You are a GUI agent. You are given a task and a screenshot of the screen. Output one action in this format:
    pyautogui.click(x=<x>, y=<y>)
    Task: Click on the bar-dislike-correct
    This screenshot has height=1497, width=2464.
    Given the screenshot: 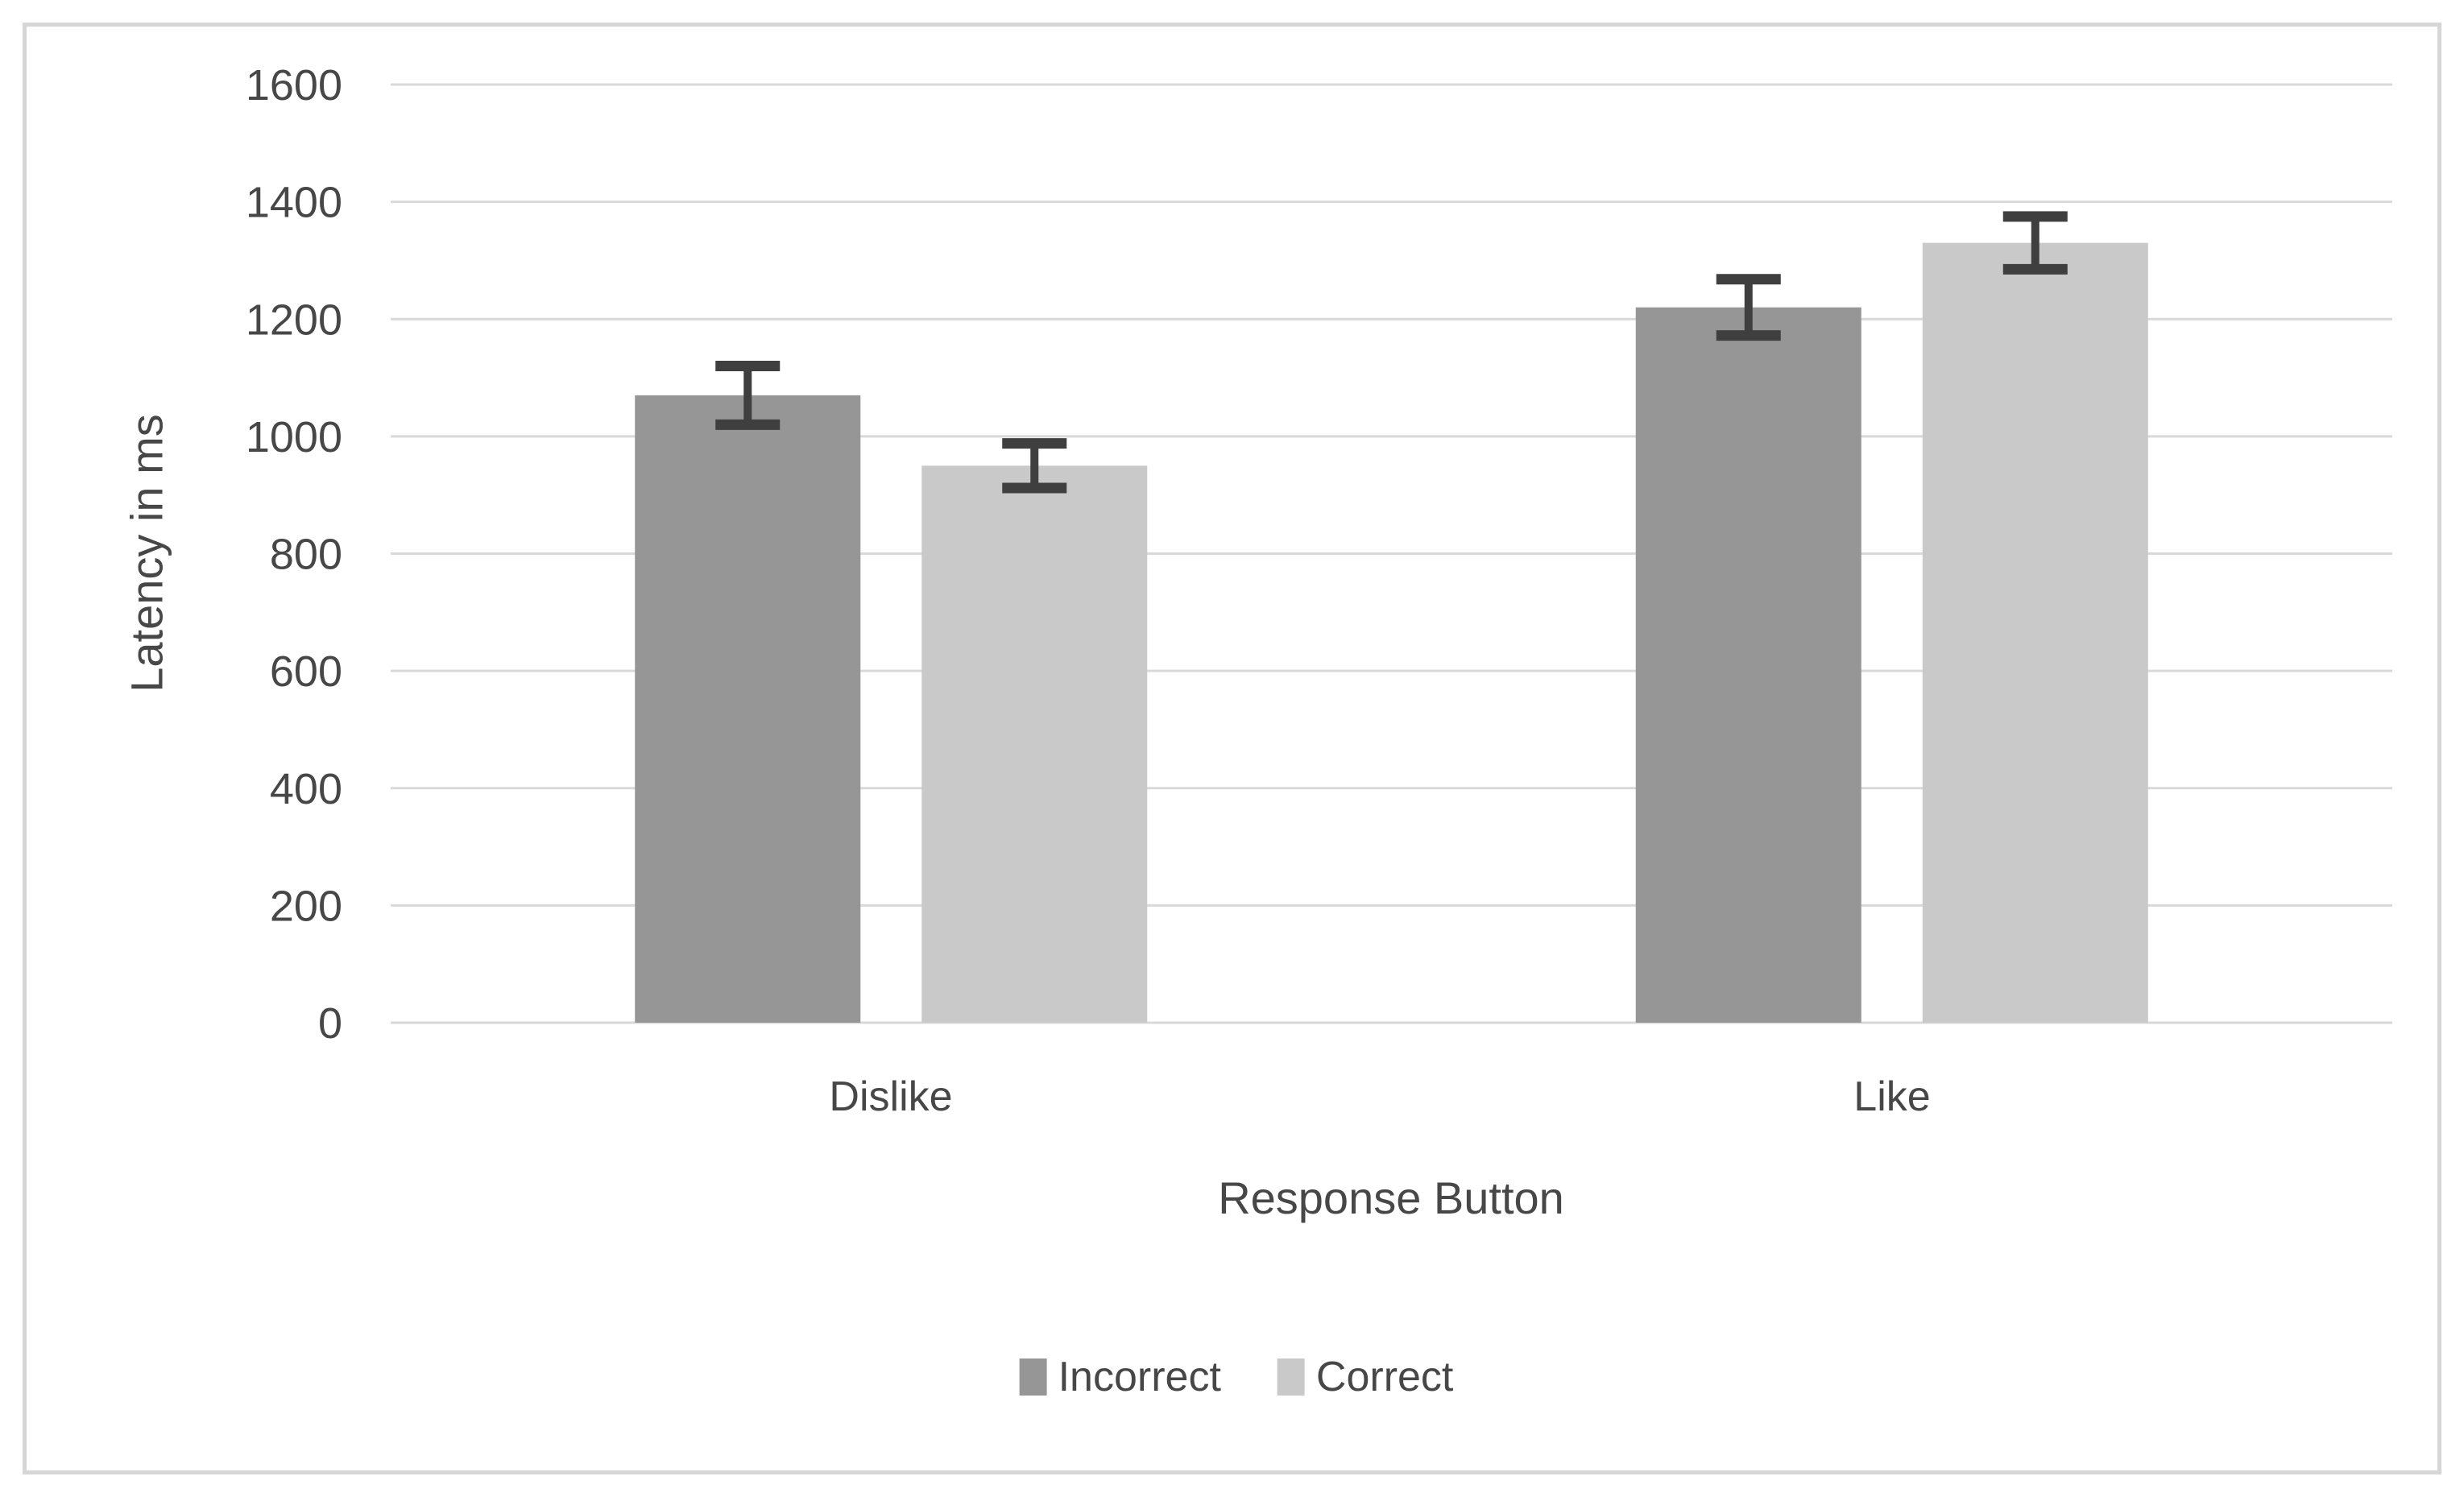 What is the action you would take?
    pyautogui.click(x=1034, y=744)
    